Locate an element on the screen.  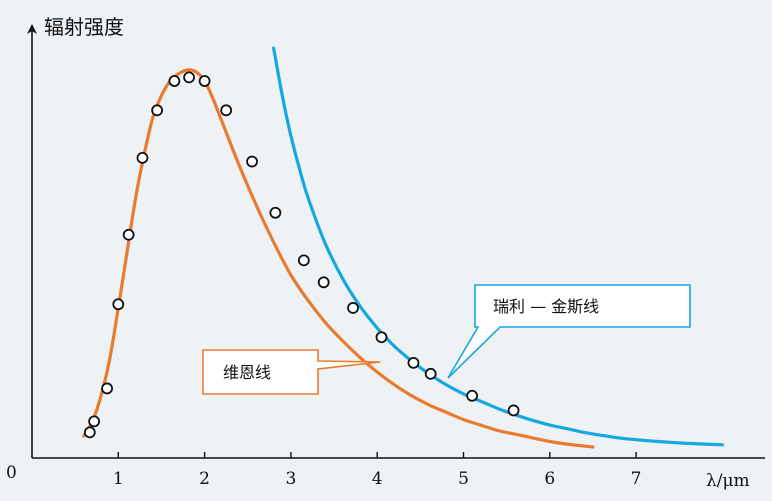
wien-callout-label: 维恩线 is located at coordinates (247, 372).